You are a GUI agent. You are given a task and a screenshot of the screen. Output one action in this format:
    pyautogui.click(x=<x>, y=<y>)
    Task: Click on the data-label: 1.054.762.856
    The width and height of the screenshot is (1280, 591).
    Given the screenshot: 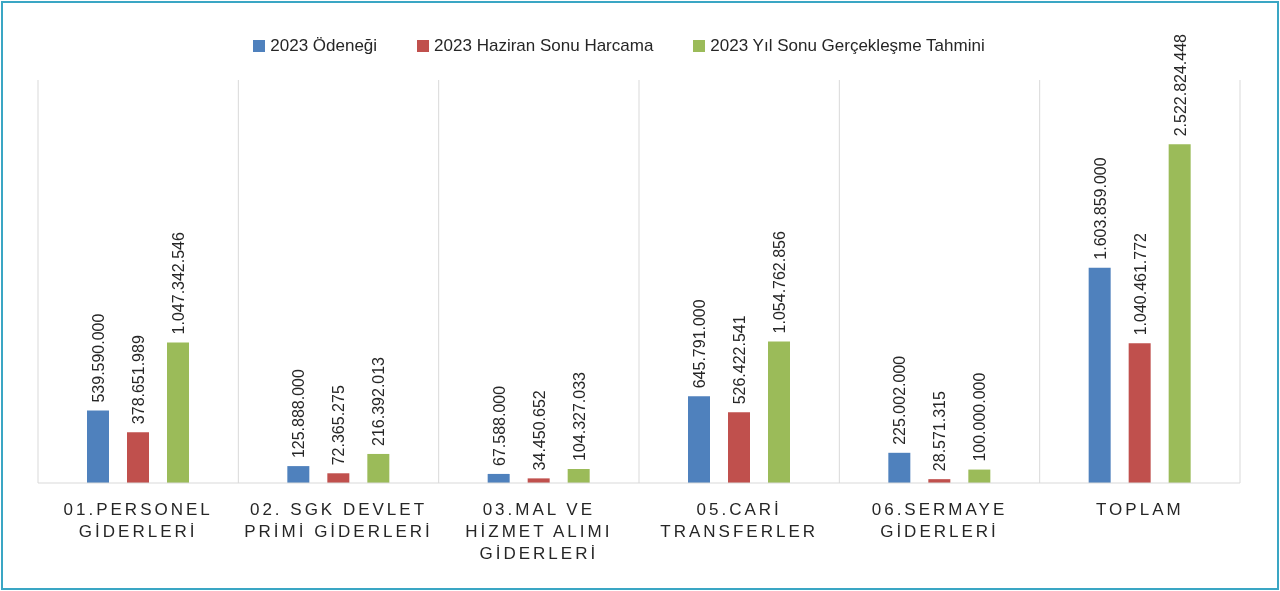 What is the action you would take?
    pyautogui.click(x=779, y=282)
    